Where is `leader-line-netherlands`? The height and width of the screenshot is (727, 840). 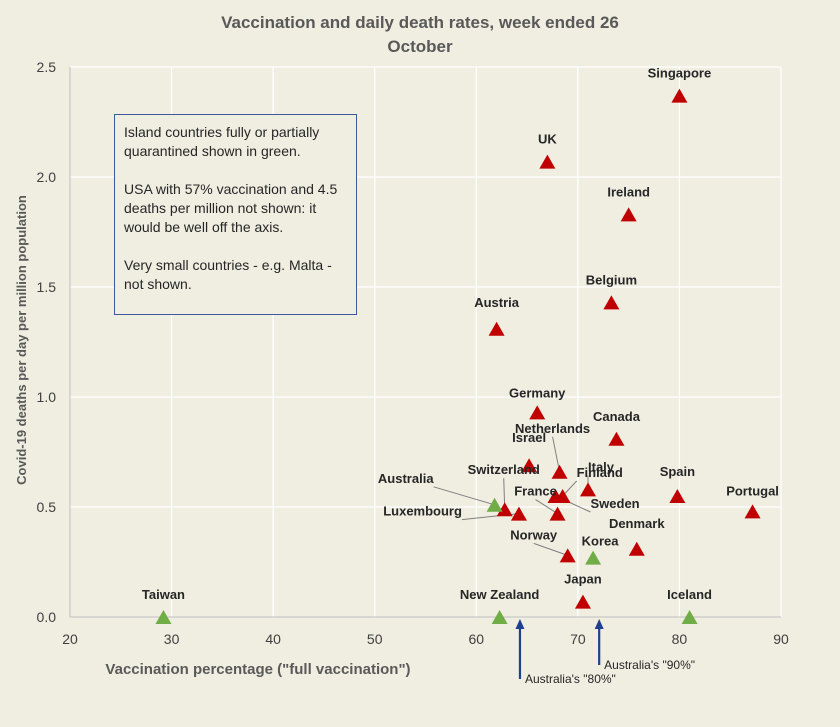
leader-line-netherlands is located at coordinates (556, 454).